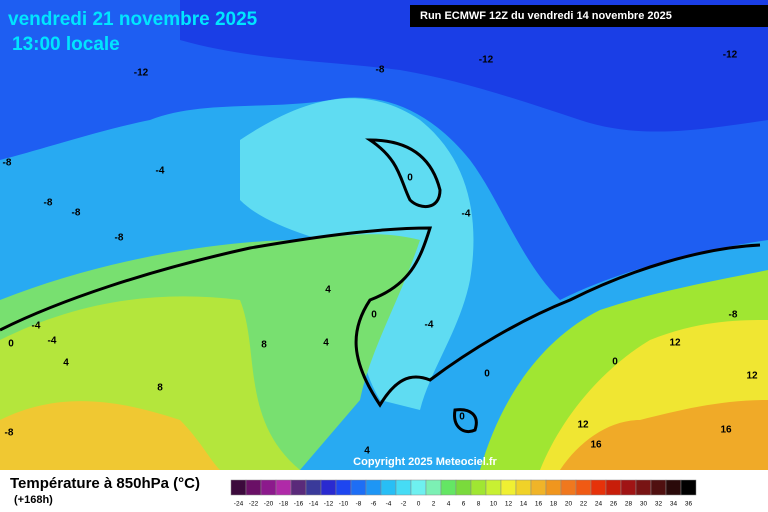 The width and height of the screenshot is (768, 512). What do you see at coordinates (674, 504) in the screenshot?
I see `legend-tick-label: 34` at bounding box center [674, 504].